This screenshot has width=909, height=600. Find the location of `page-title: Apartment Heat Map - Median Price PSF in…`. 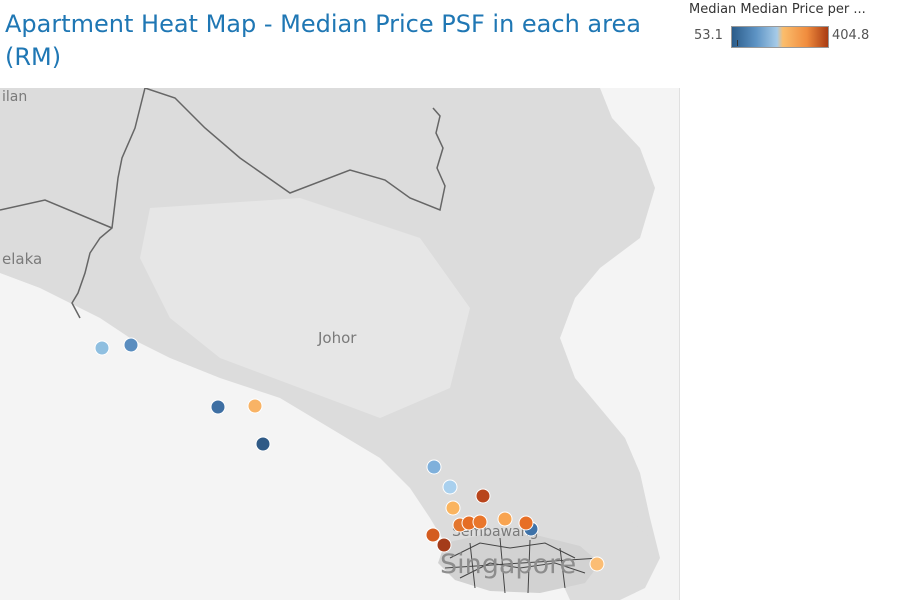

page-title: Apartment Heat Map - Median Price PSF in… is located at coordinates (323, 40).